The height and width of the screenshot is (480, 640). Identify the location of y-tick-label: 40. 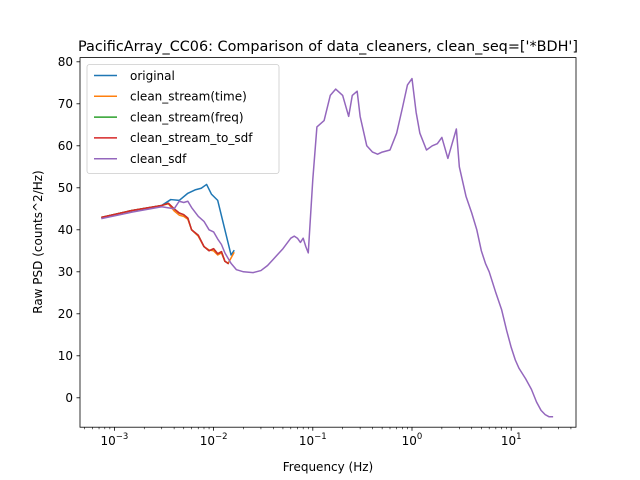
(65, 230).